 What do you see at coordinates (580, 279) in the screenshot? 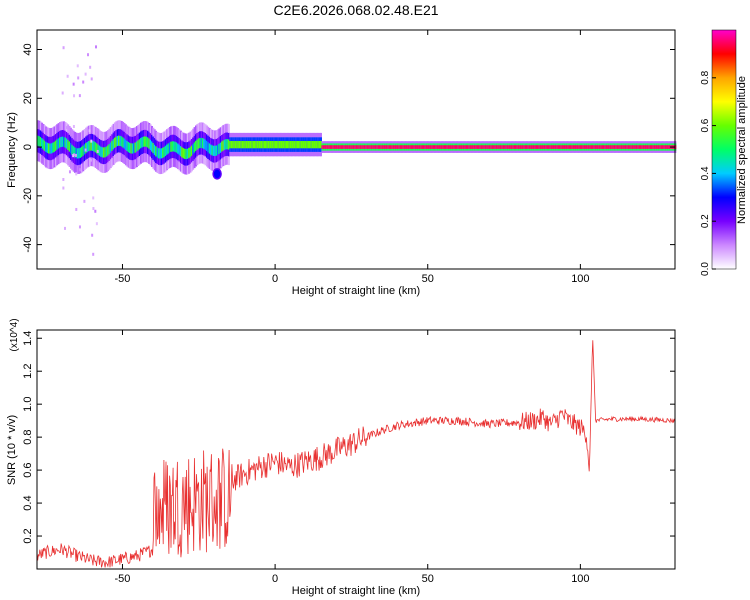
I see `spectrogram-x-tick-label: 100` at bounding box center [580, 279].